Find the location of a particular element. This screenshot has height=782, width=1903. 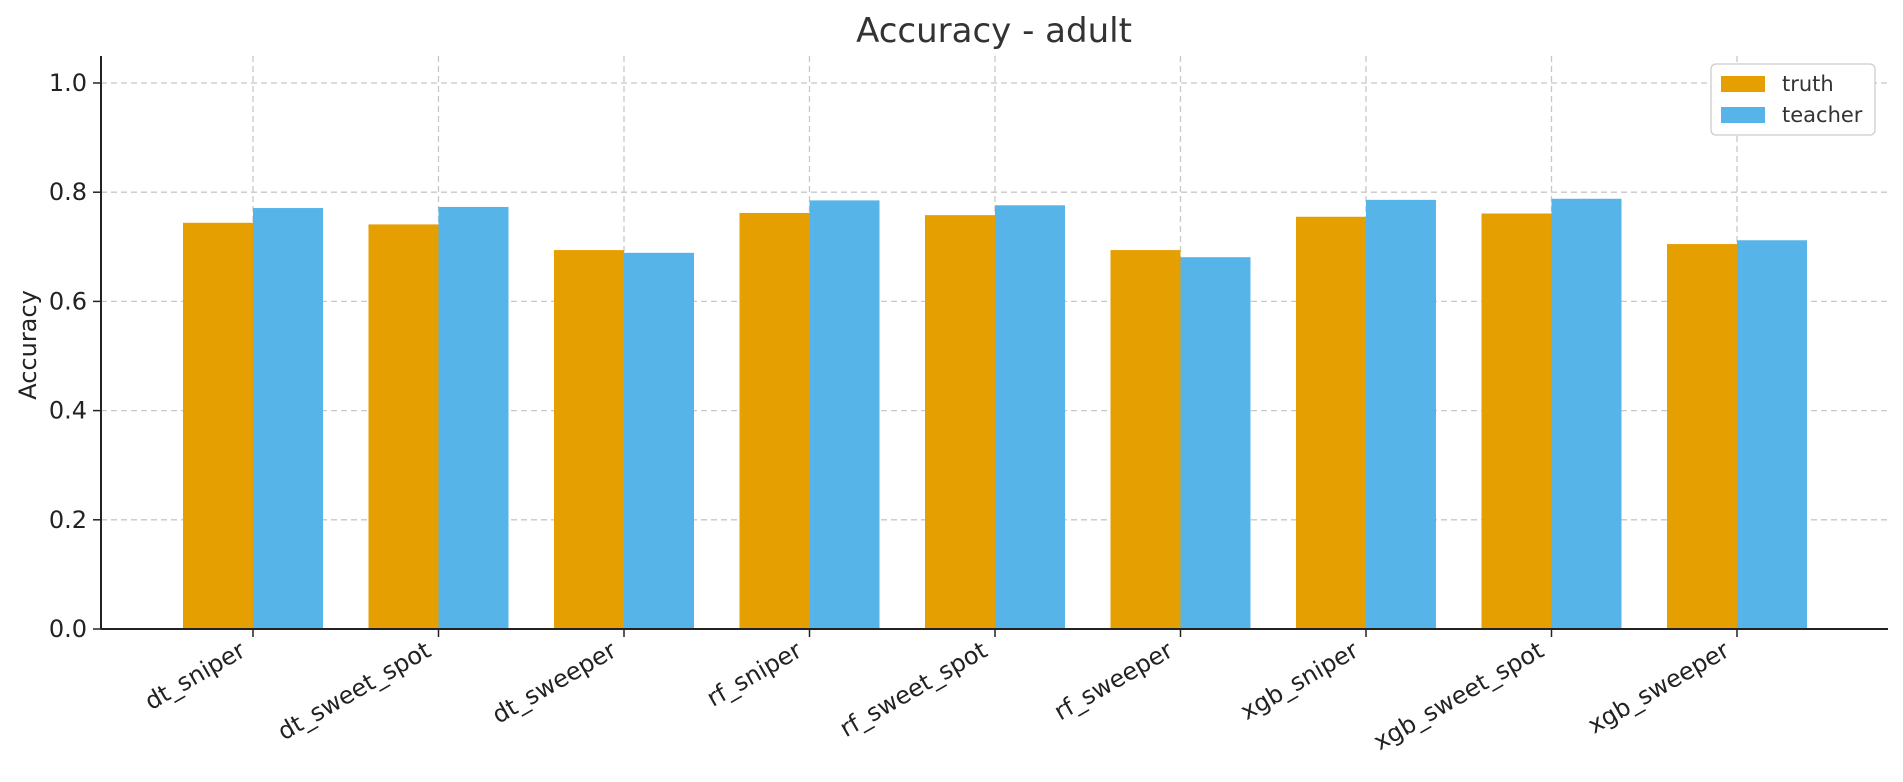

legend-swatch-teacher is located at coordinates (1743, 115).